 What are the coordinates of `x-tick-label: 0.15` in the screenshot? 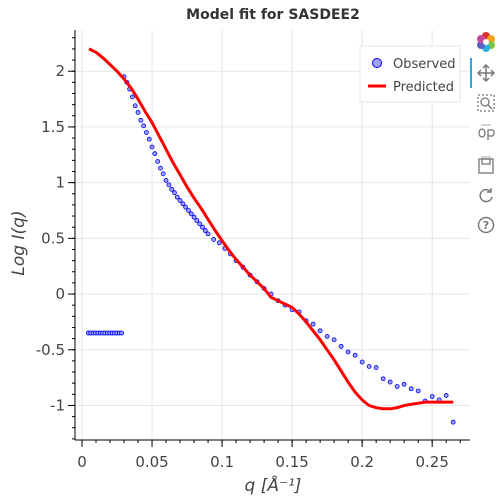 It's located at (291, 462).